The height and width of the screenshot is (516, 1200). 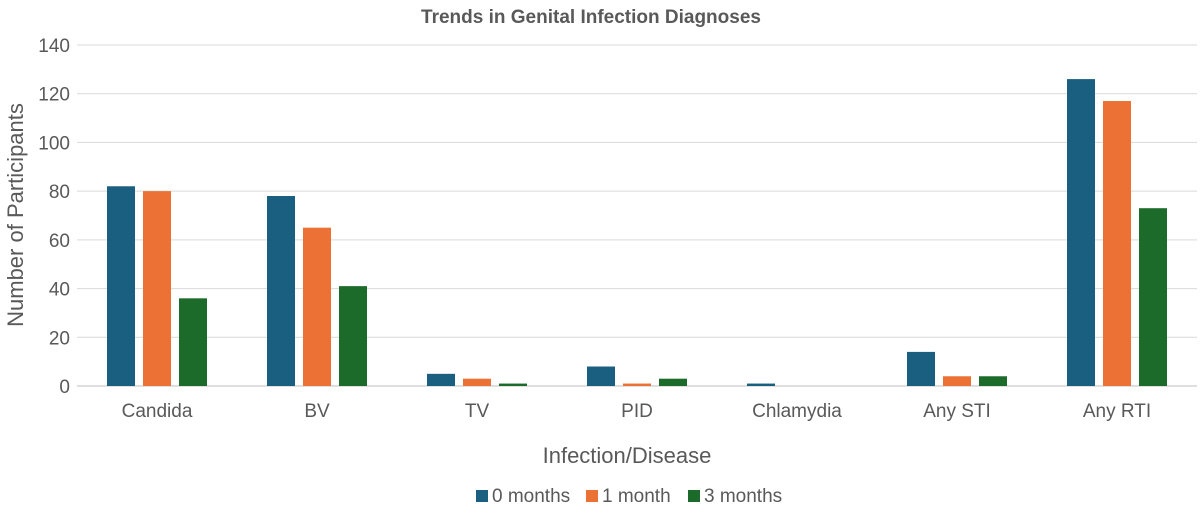 What do you see at coordinates (317, 411) in the screenshot?
I see `x-tick-label: BV` at bounding box center [317, 411].